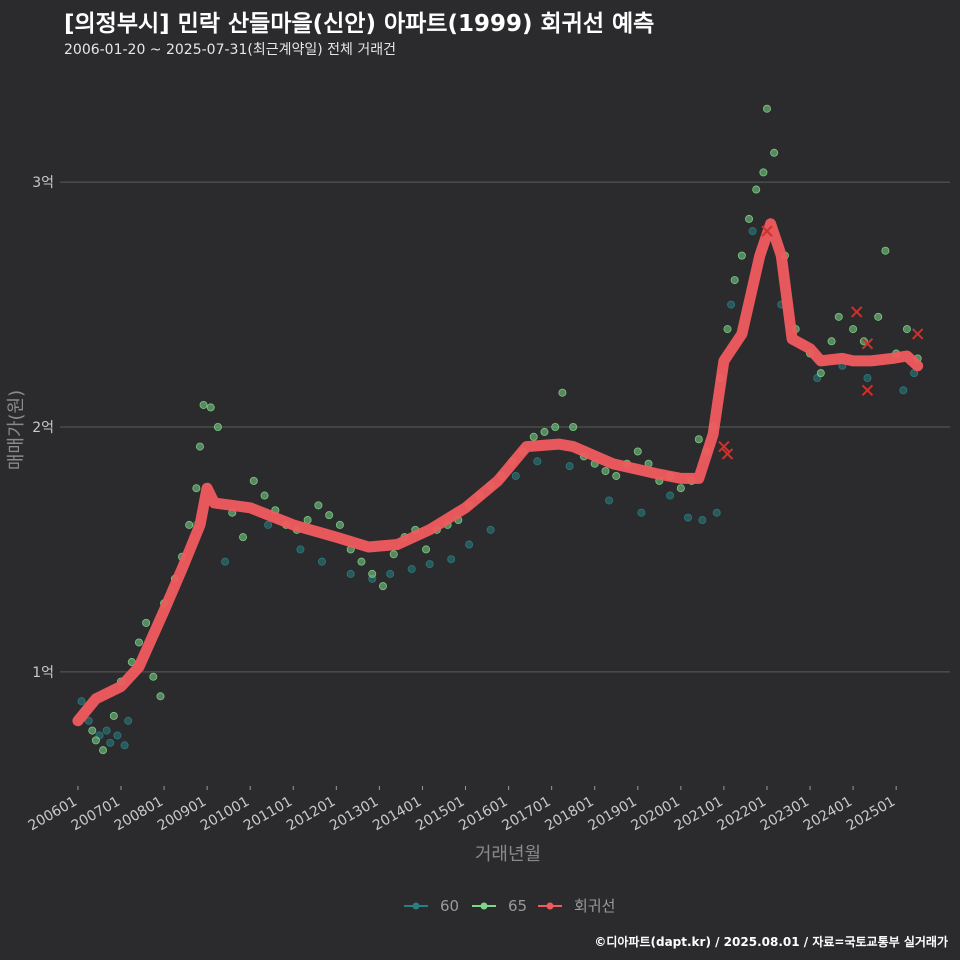  What do you see at coordinates (139, 814) in the screenshot?
I see `x-tick-label: 200801` at bounding box center [139, 814].